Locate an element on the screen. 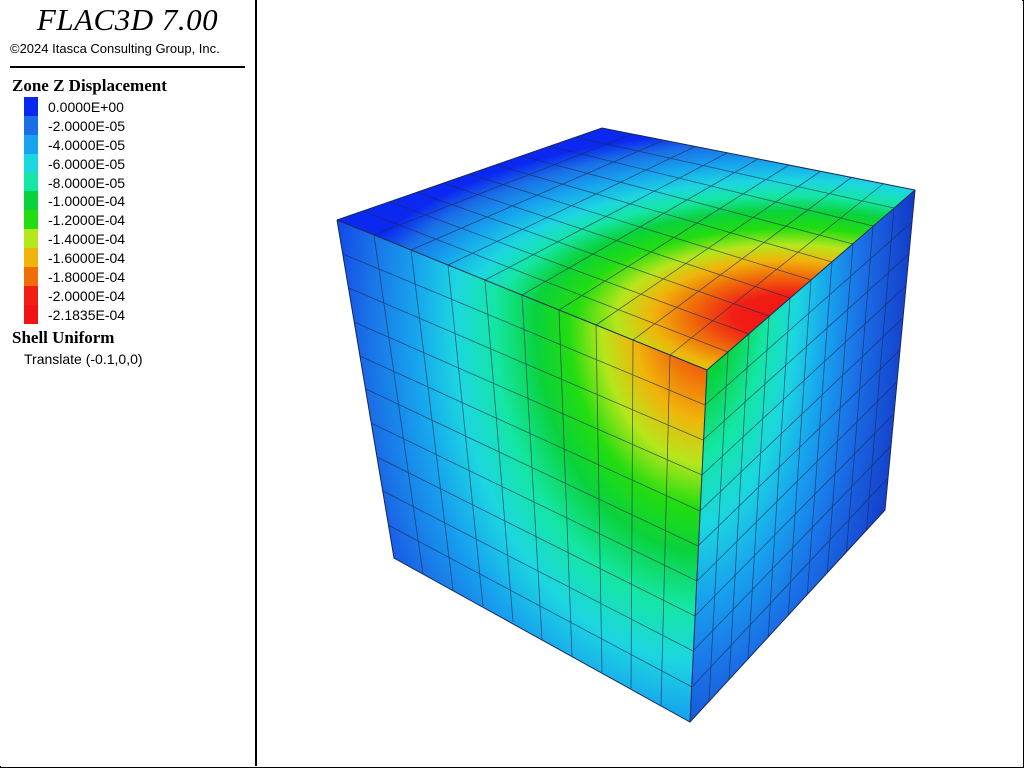  legend-label: -6.0000E-05 is located at coordinates (87, 163).